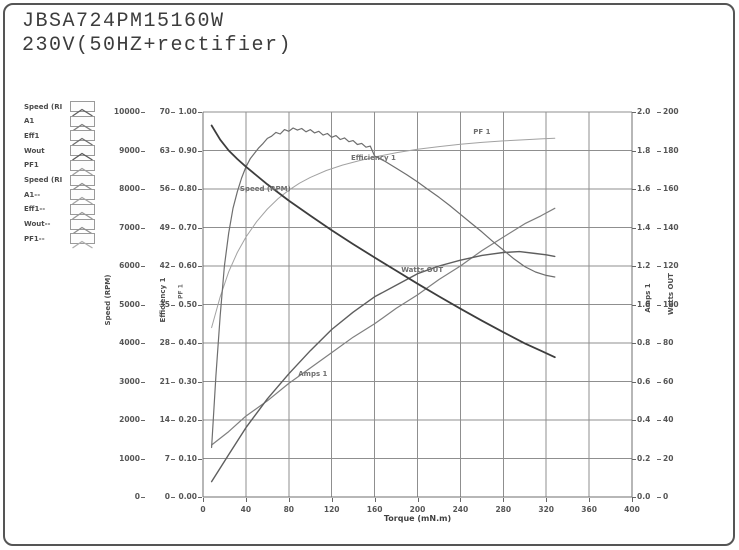  I want to click on legend-item-label: Eff1--, so click(35, 209).